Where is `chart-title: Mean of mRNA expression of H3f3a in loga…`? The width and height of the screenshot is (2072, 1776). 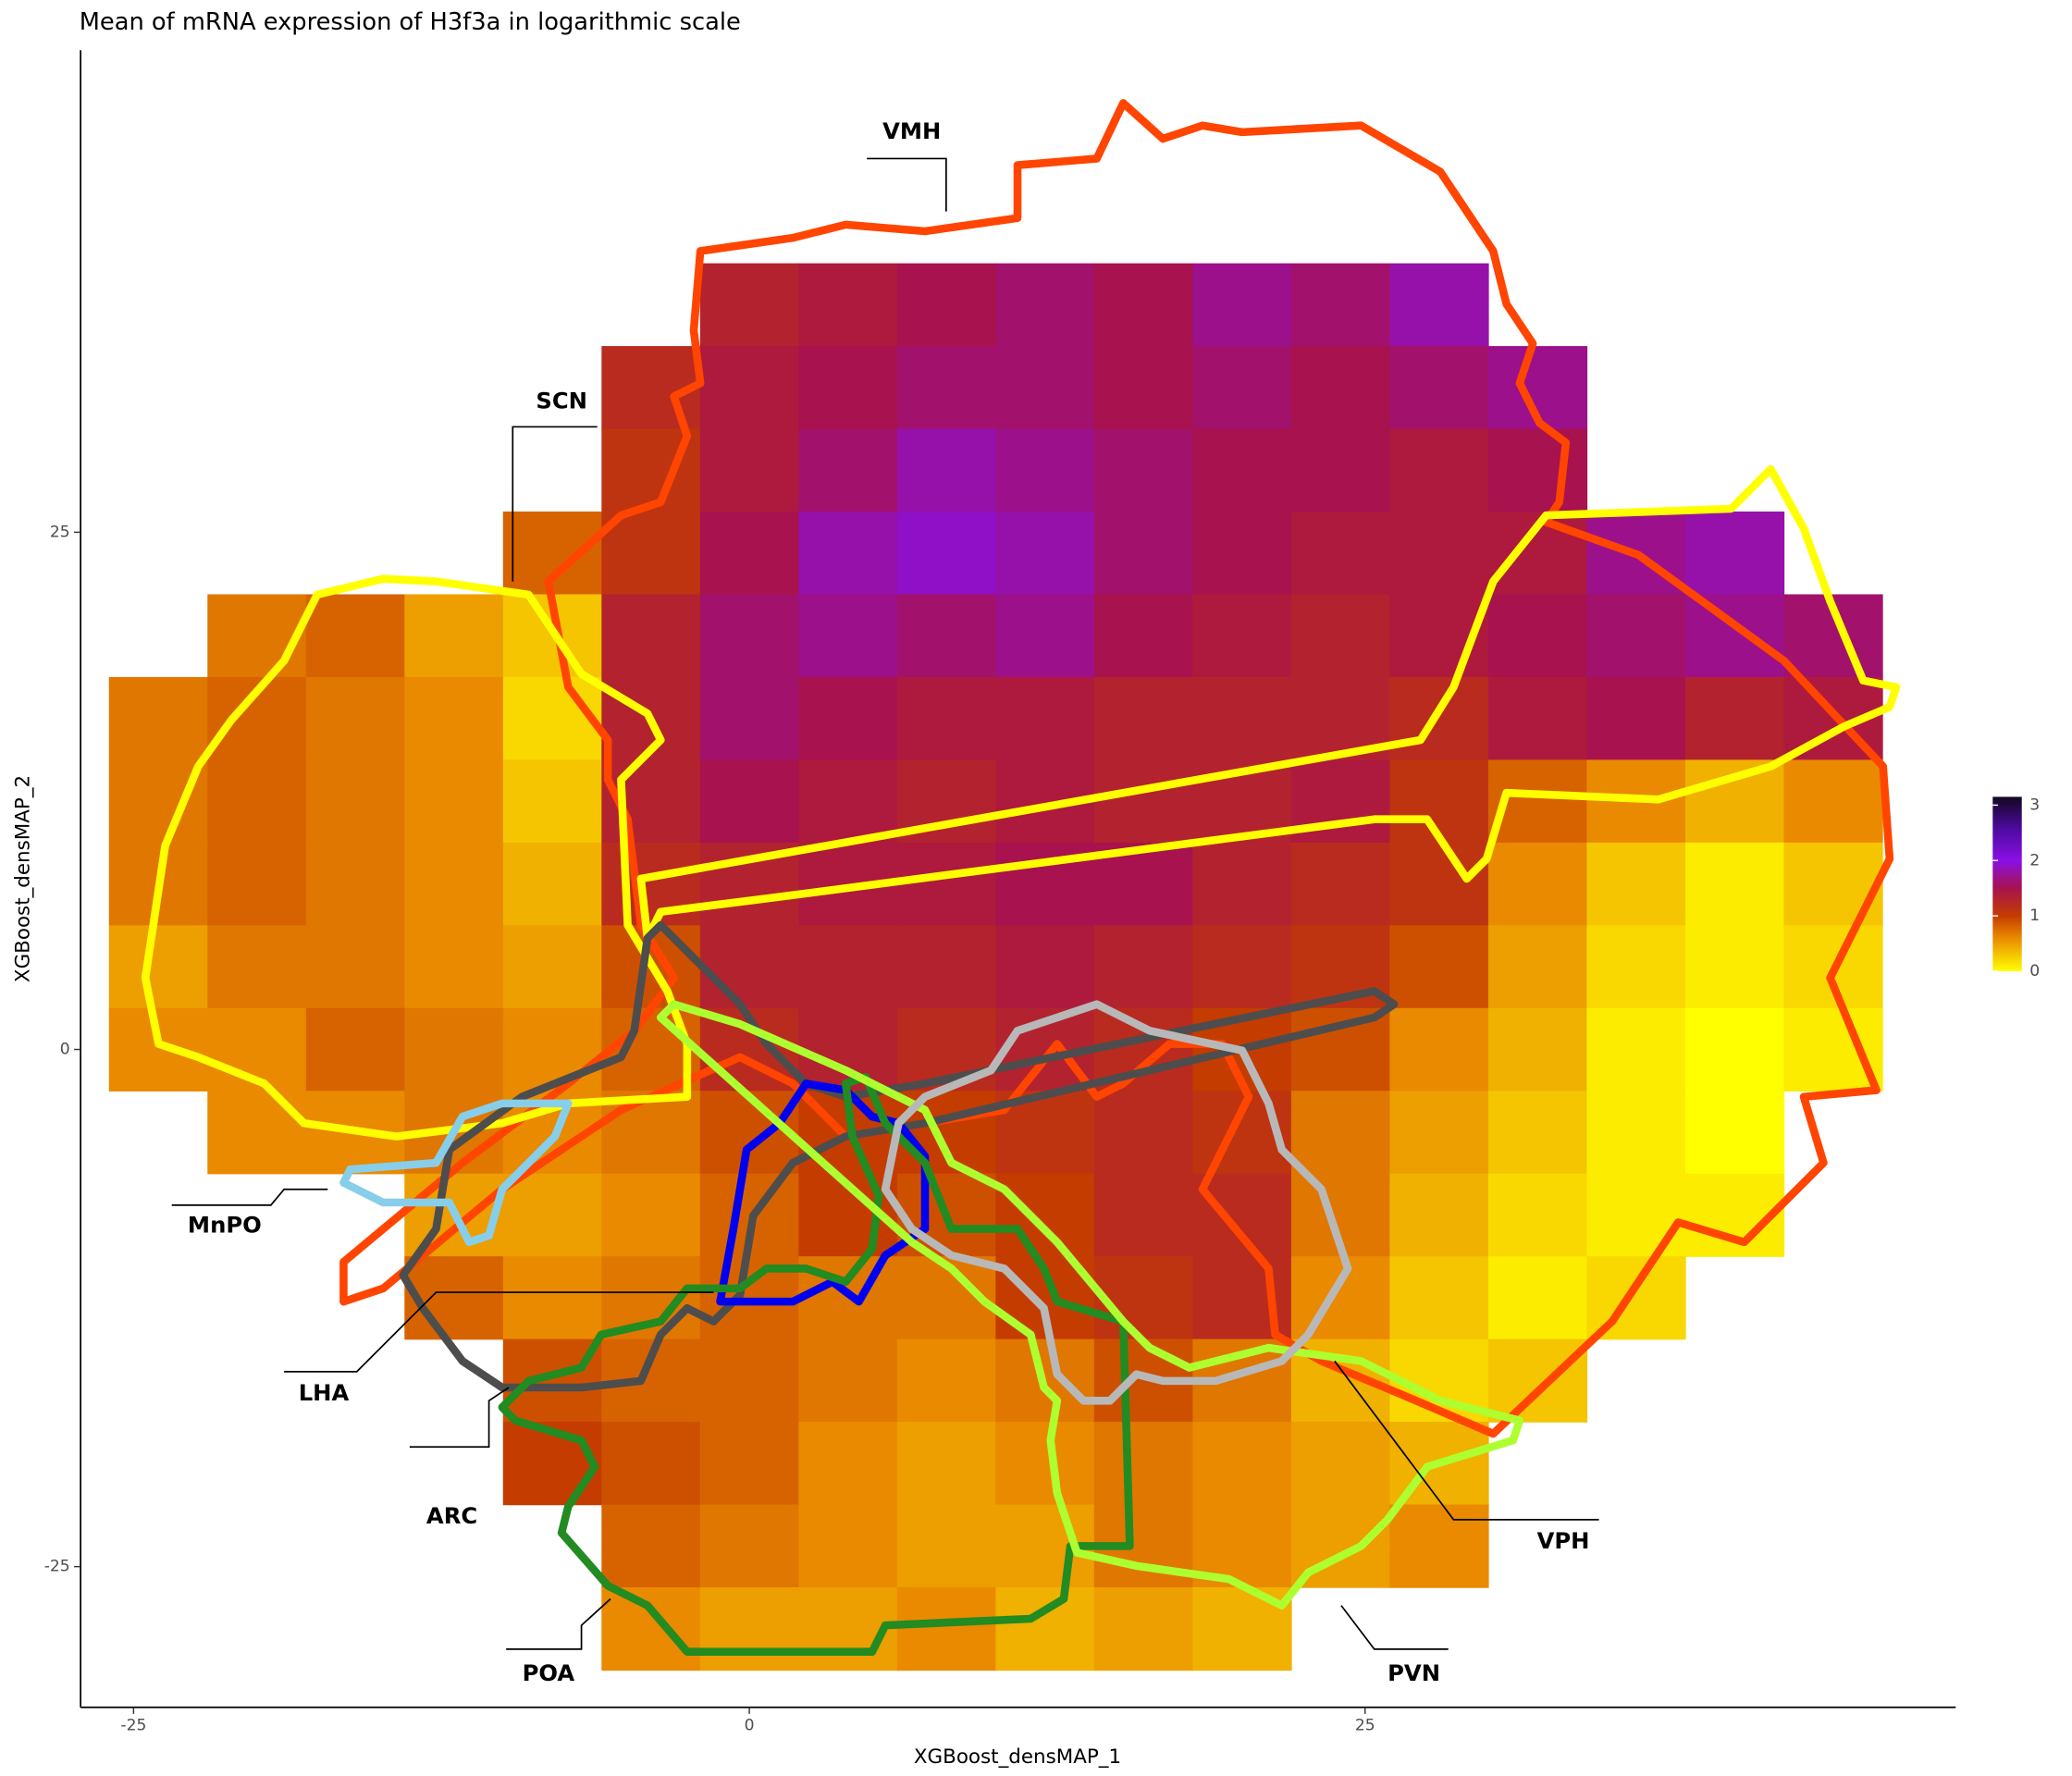 chart-title: Mean of mRNA expression of H3f3a in loga… is located at coordinates (411, 22).